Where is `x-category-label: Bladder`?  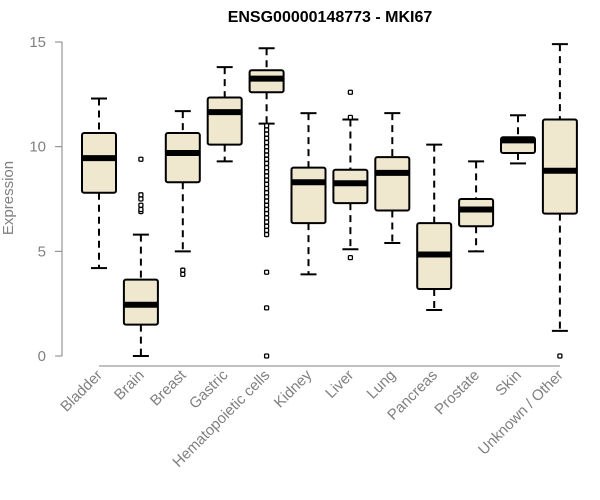
x-category-label: Bladder is located at coordinates (81, 391).